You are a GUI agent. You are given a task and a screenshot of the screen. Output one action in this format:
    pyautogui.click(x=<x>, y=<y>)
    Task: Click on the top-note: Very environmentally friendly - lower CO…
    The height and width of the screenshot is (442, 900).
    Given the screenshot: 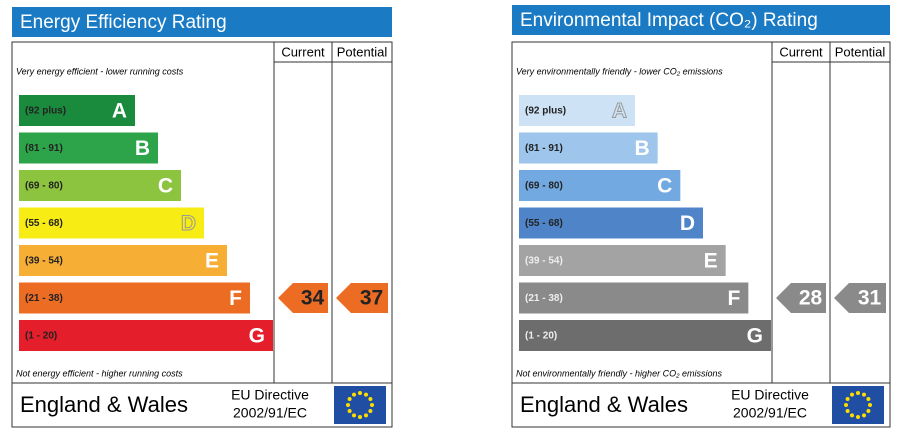 What is the action you would take?
    pyautogui.click(x=619, y=71)
    